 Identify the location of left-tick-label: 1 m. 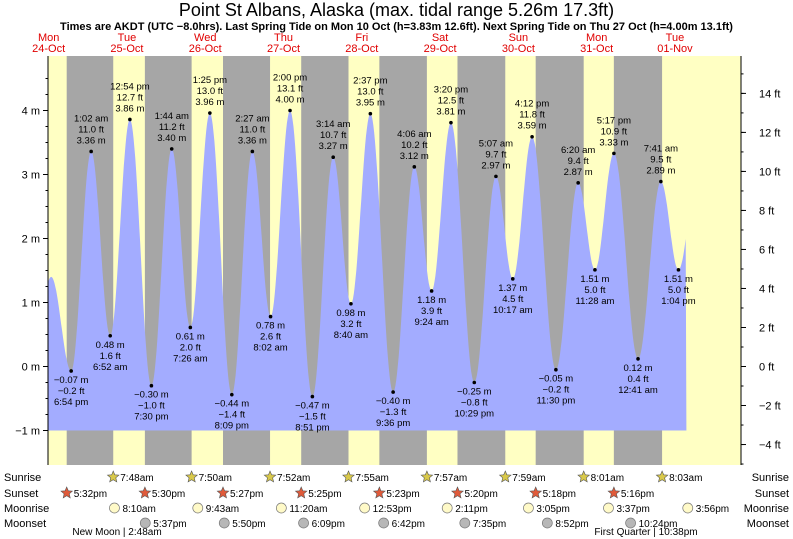
(31, 304).